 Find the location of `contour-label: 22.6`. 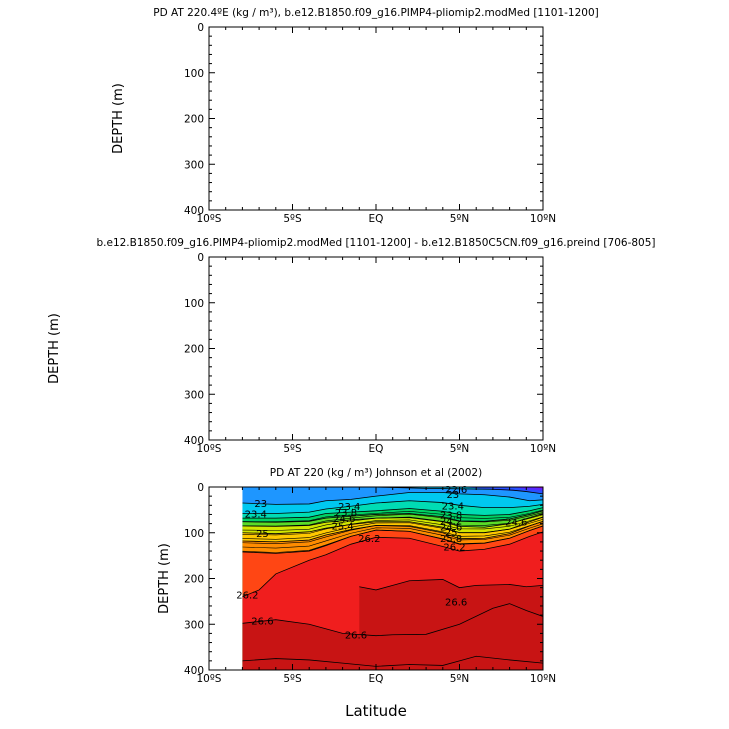

contour-label: 22.6 is located at coordinates (456, 490).